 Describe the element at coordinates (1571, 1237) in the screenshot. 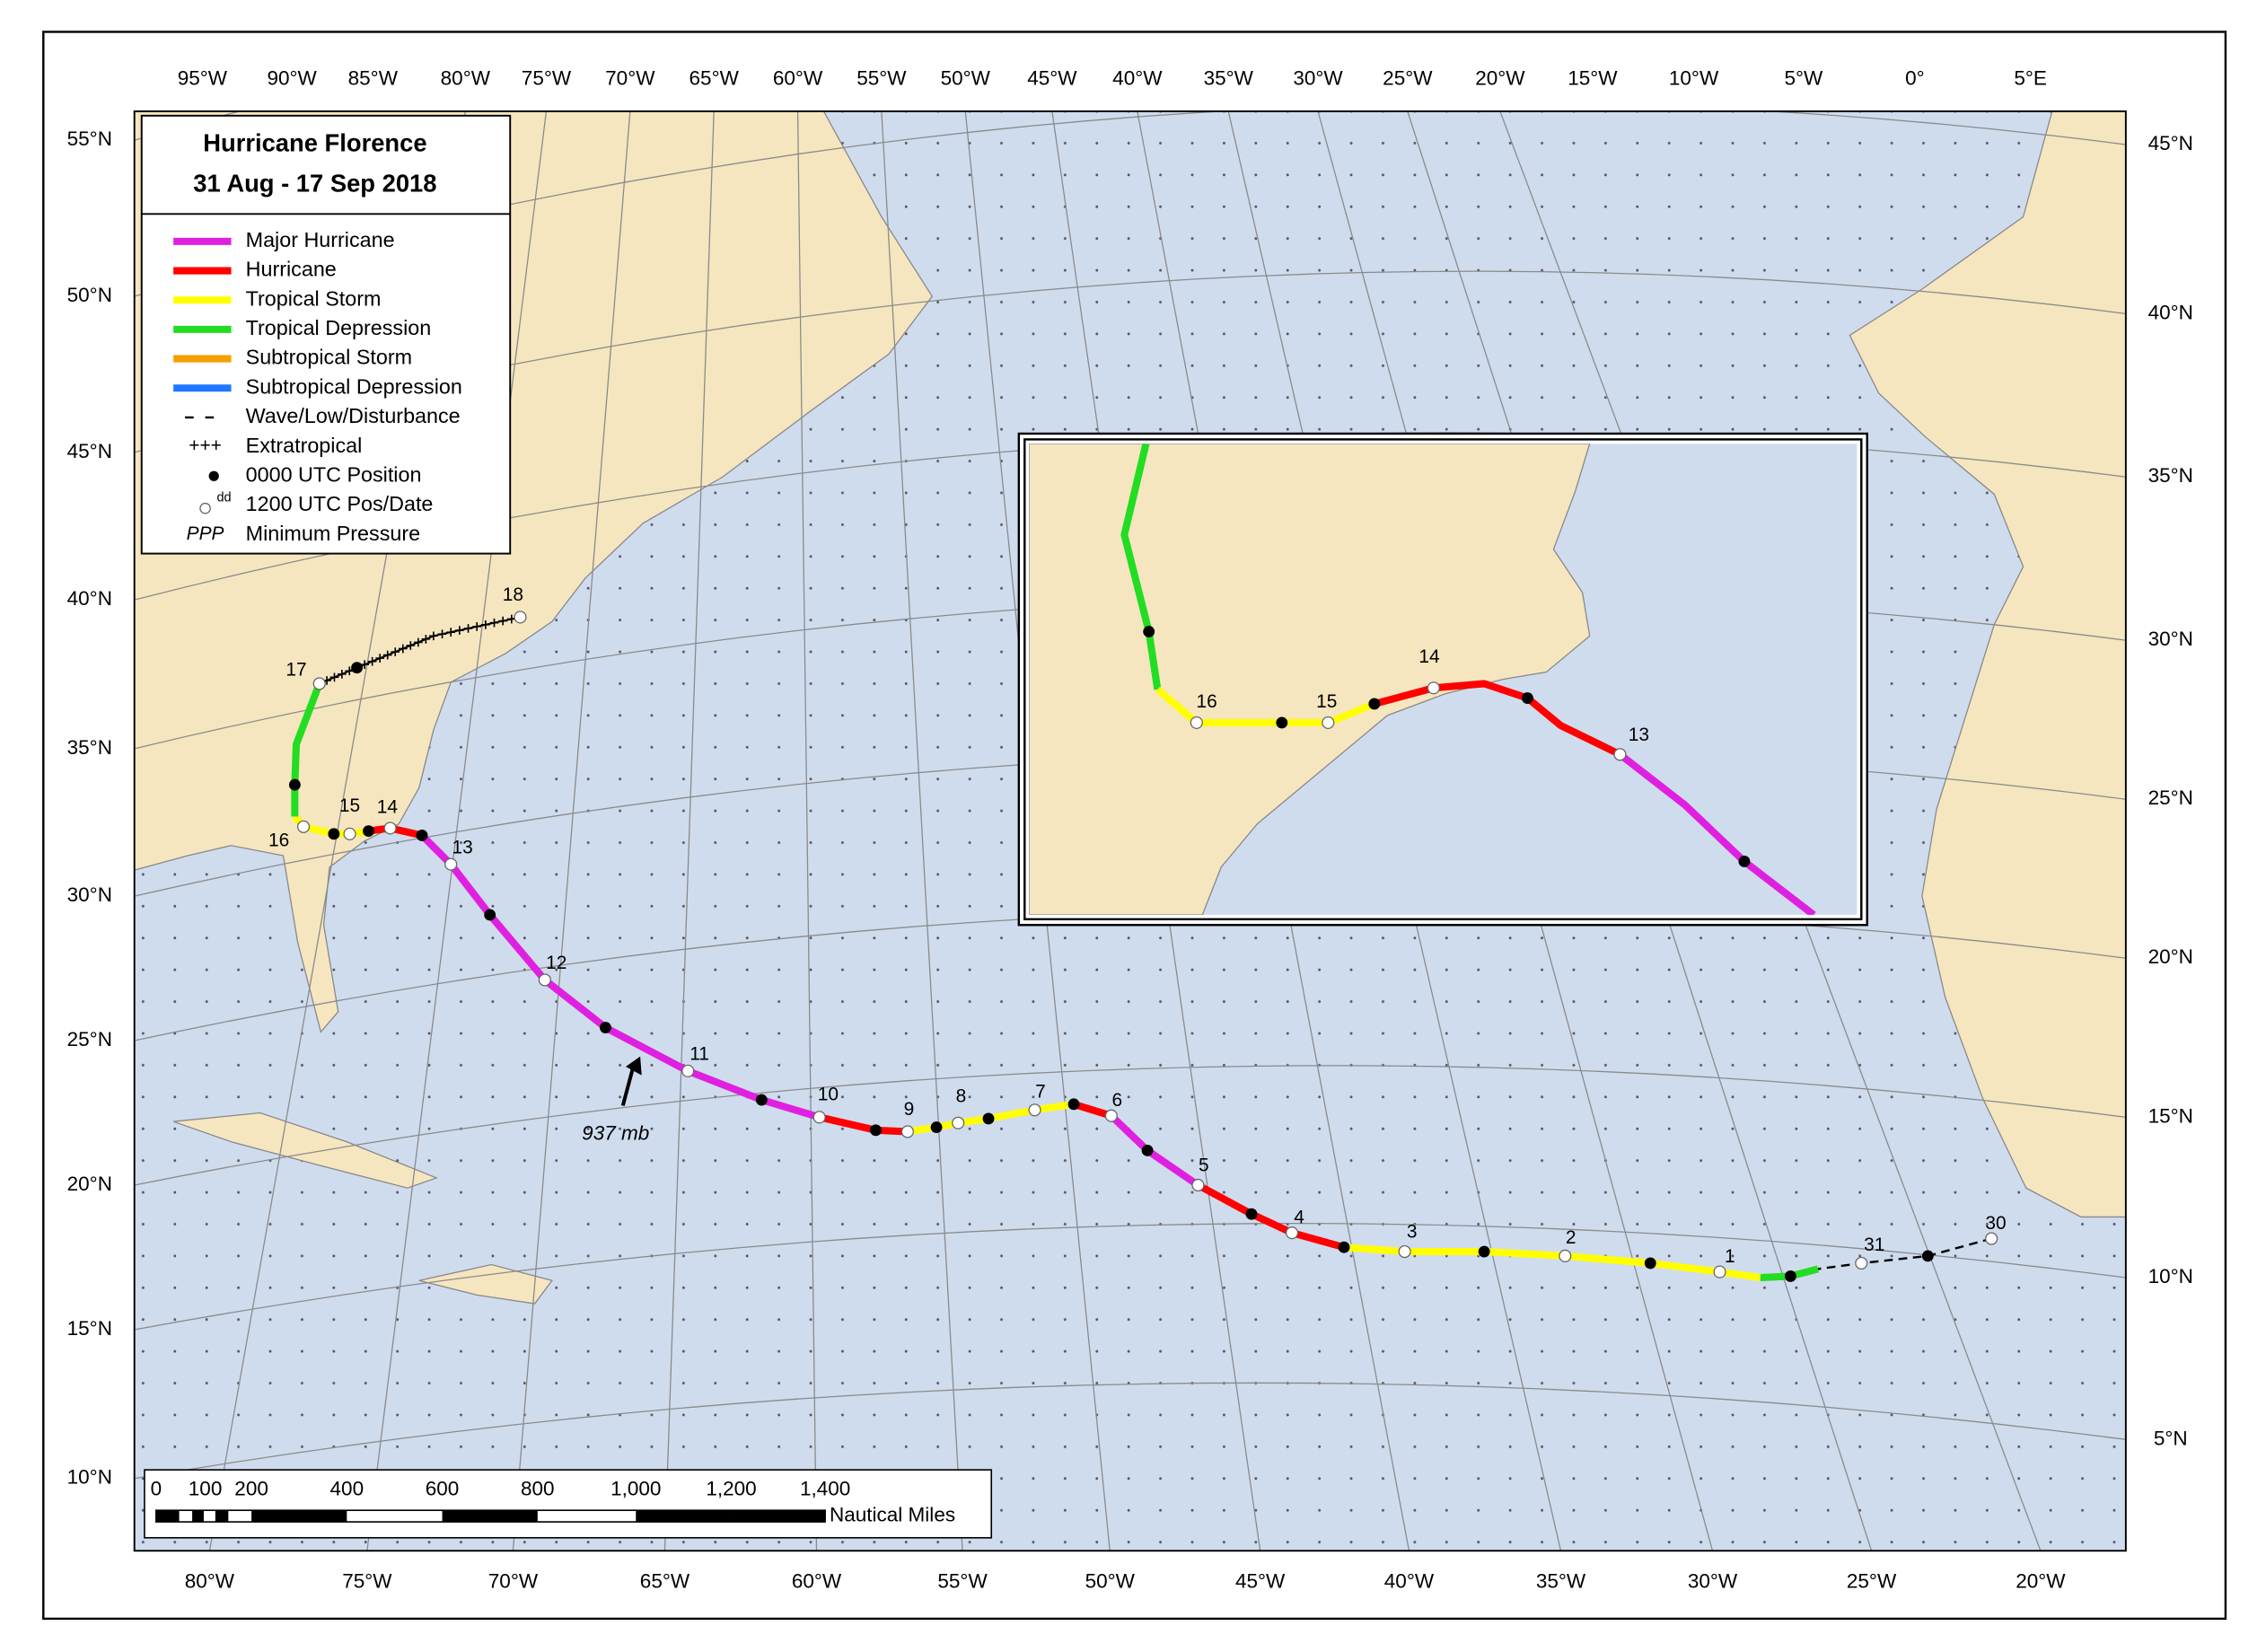

I see `date-label: 2` at that location.